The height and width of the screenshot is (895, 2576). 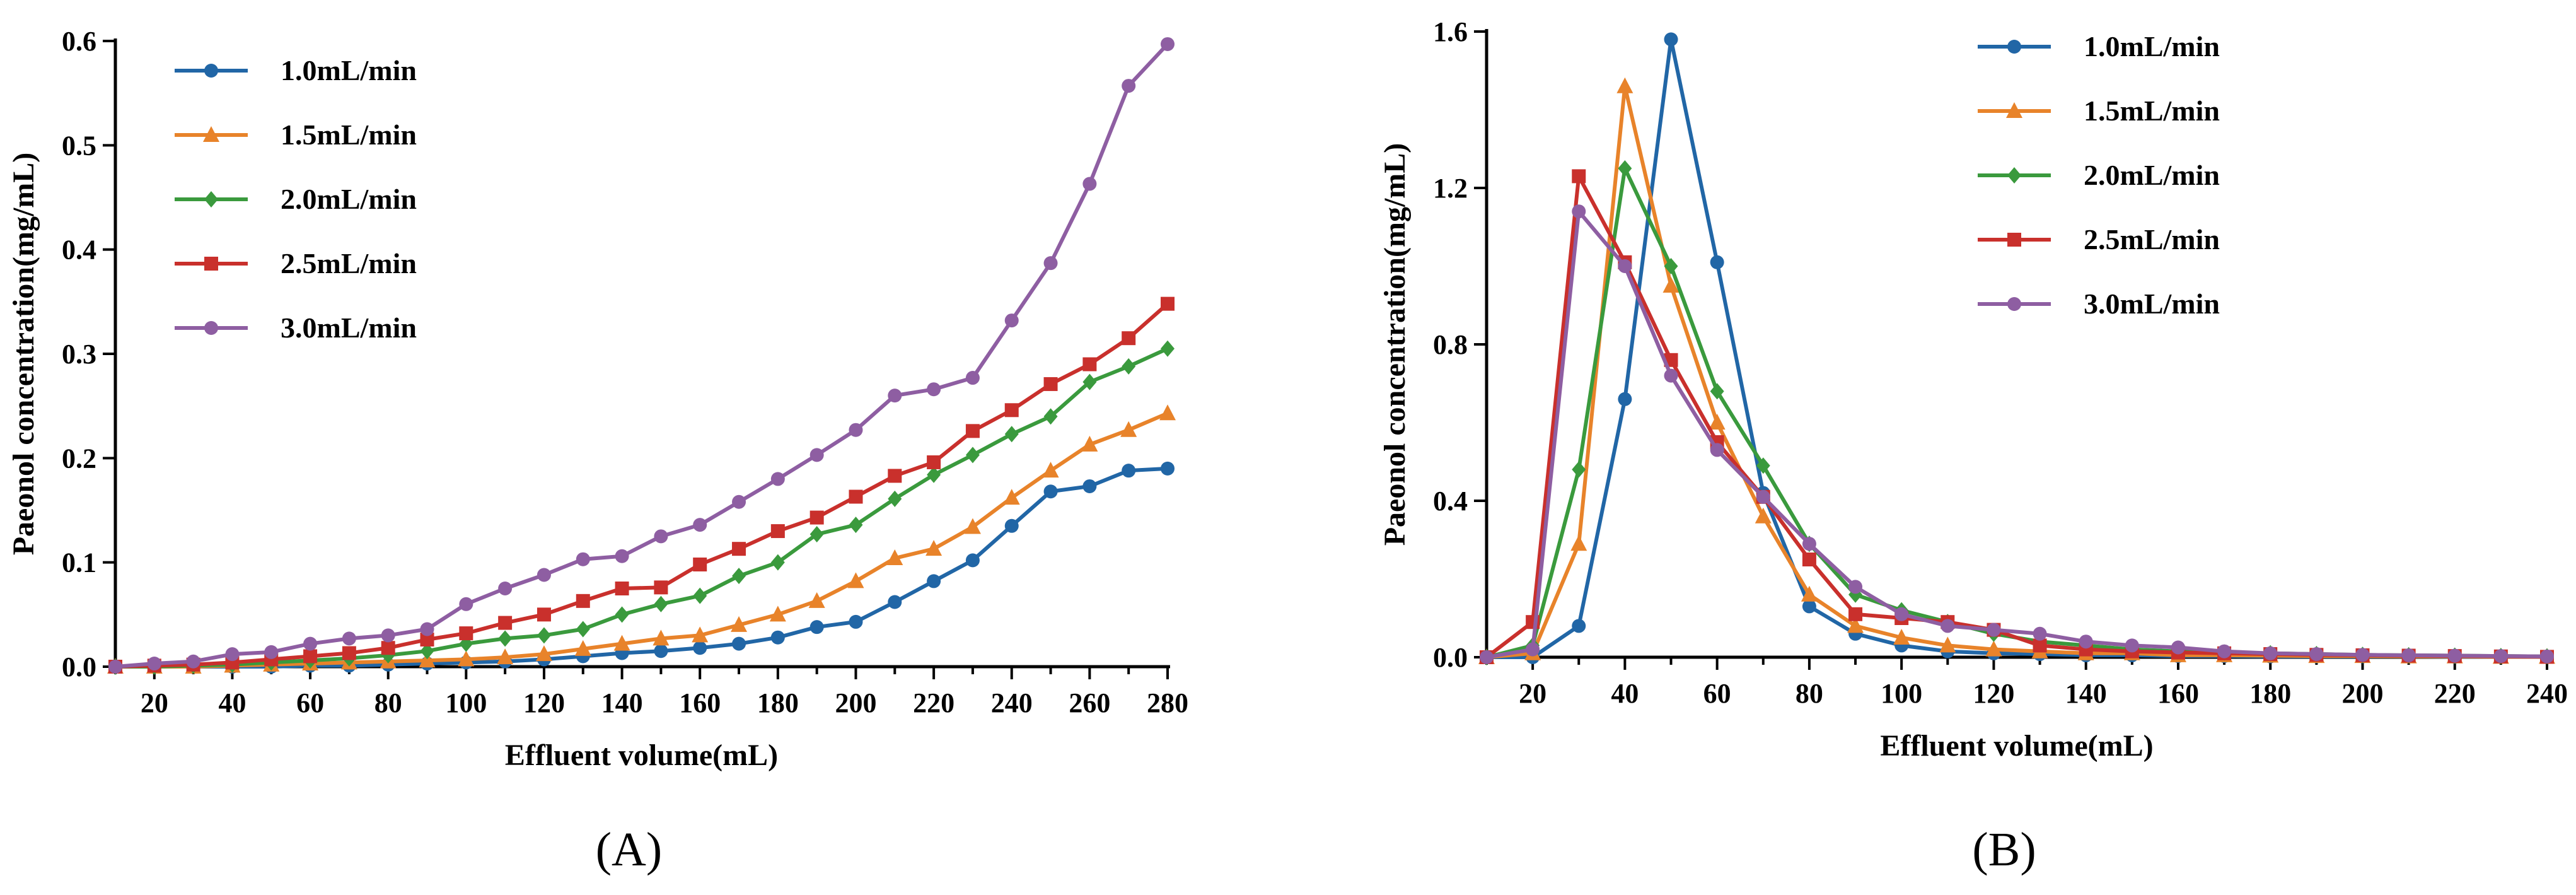 I want to click on x-tick-label: 60, so click(x=310, y=702).